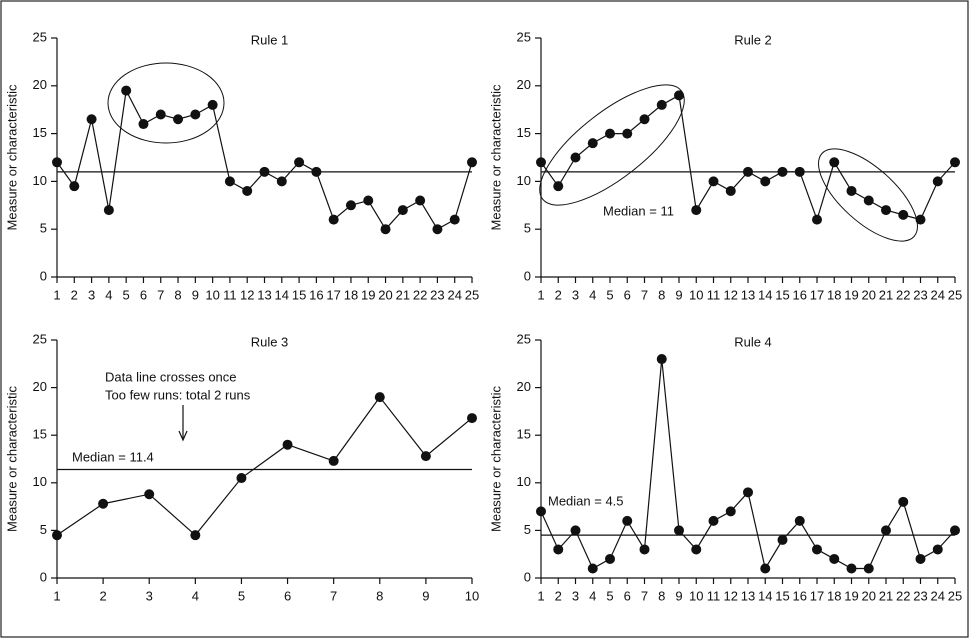  I want to click on x-tick-label: 18, so click(834, 595).